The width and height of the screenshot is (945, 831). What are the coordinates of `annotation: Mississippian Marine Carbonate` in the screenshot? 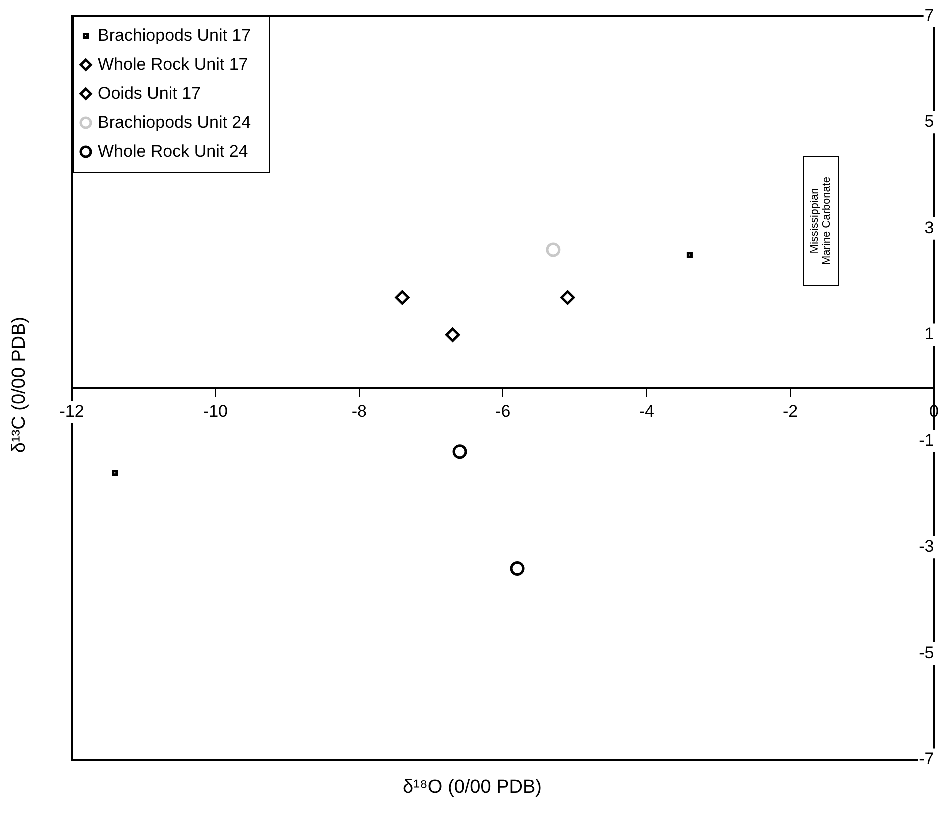 It's located at (821, 222).